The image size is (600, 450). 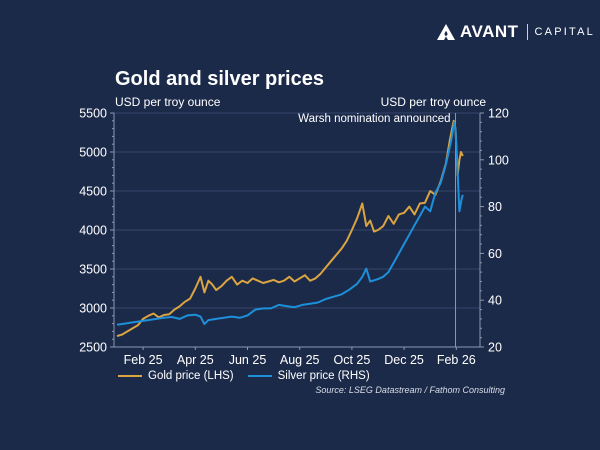 I want to click on left-tick-label: 3500, so click(x=93, y=270).